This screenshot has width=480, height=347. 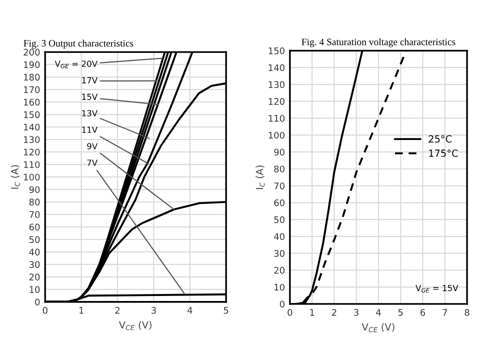 I want to click on y-tick-label: 200, so click(x=32, y=52).